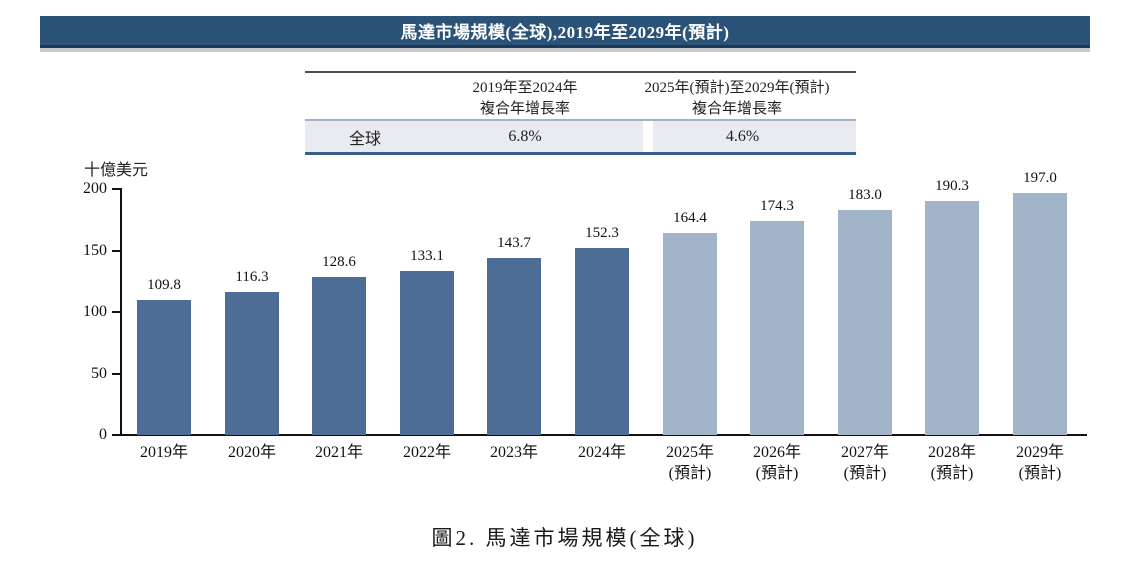  I want to click on bar-value-label: 164.4, so click(690, 218).